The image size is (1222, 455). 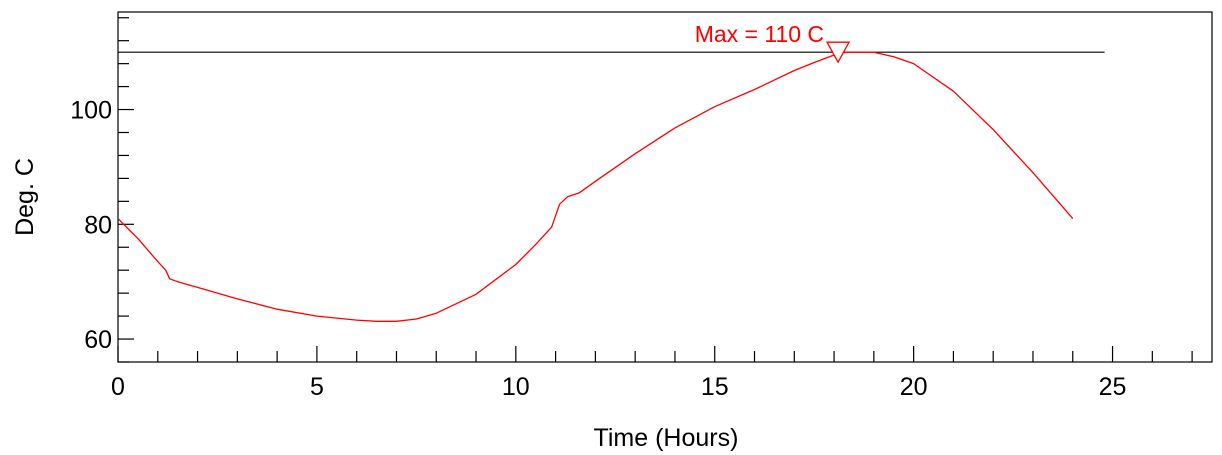 What do you see at coordinates (317, 387) in the screenshot?
I see `x-tick-label: 5` at bounding box center [317, 387].